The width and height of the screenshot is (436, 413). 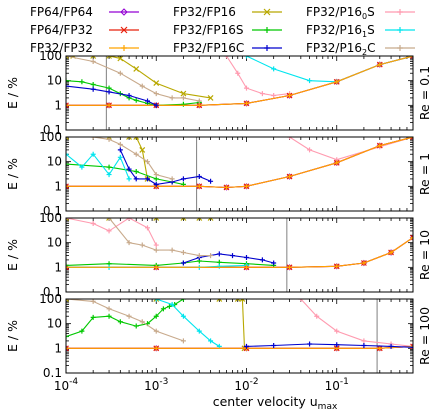 I want to click on legend-label: FP64/FP32, so click(x=61, y=30).